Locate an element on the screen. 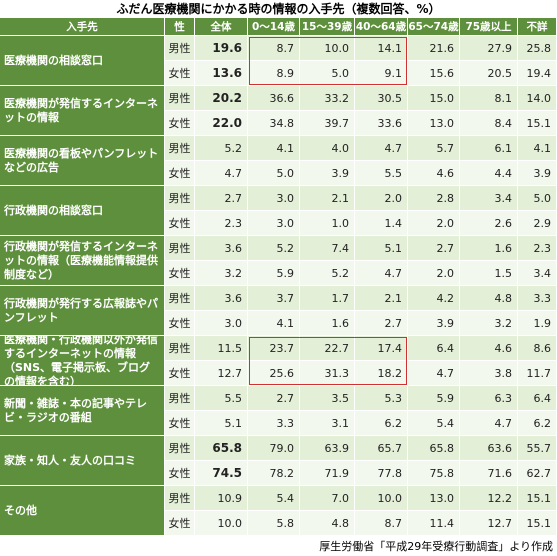  value-cell: 3.2 is located at coordinates (489, 323).